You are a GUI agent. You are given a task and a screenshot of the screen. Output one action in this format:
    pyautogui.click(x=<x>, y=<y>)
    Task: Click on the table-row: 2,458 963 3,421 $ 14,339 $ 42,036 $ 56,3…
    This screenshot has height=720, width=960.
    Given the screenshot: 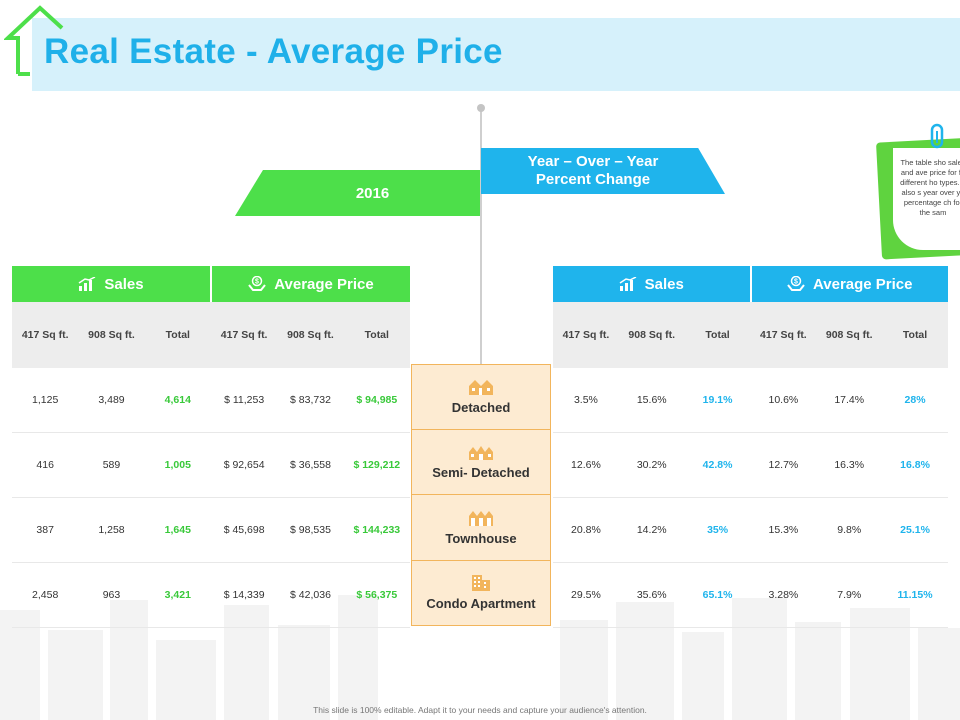 What is the action you would take?
    pyautogui.click(x=211, y=595)
    